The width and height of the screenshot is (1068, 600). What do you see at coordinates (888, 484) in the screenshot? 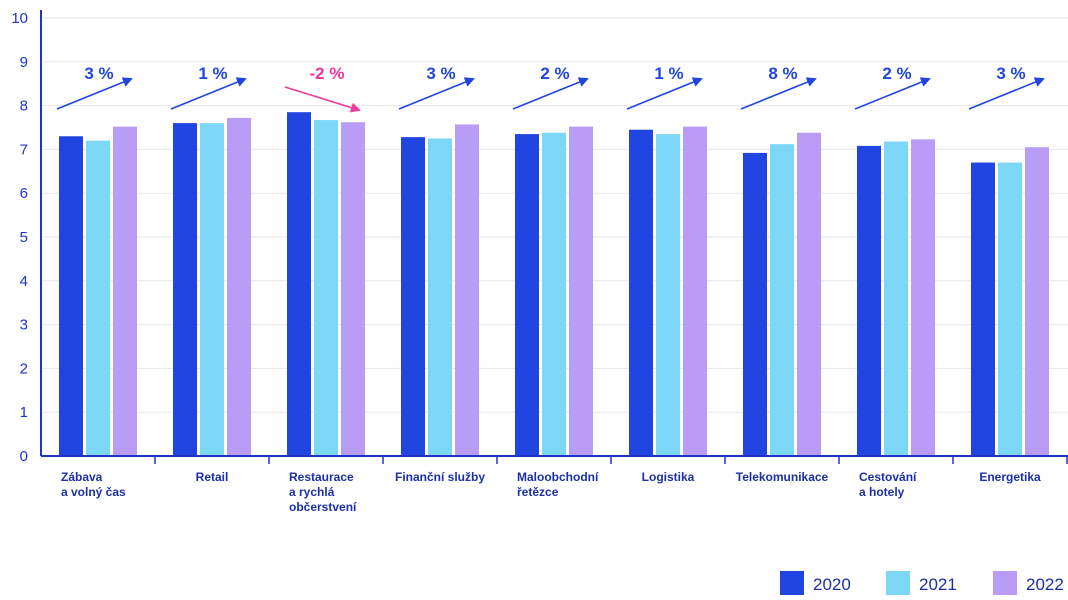
I see `x-tick-label: Cestování a hotely` at bounding box center [888, 484].